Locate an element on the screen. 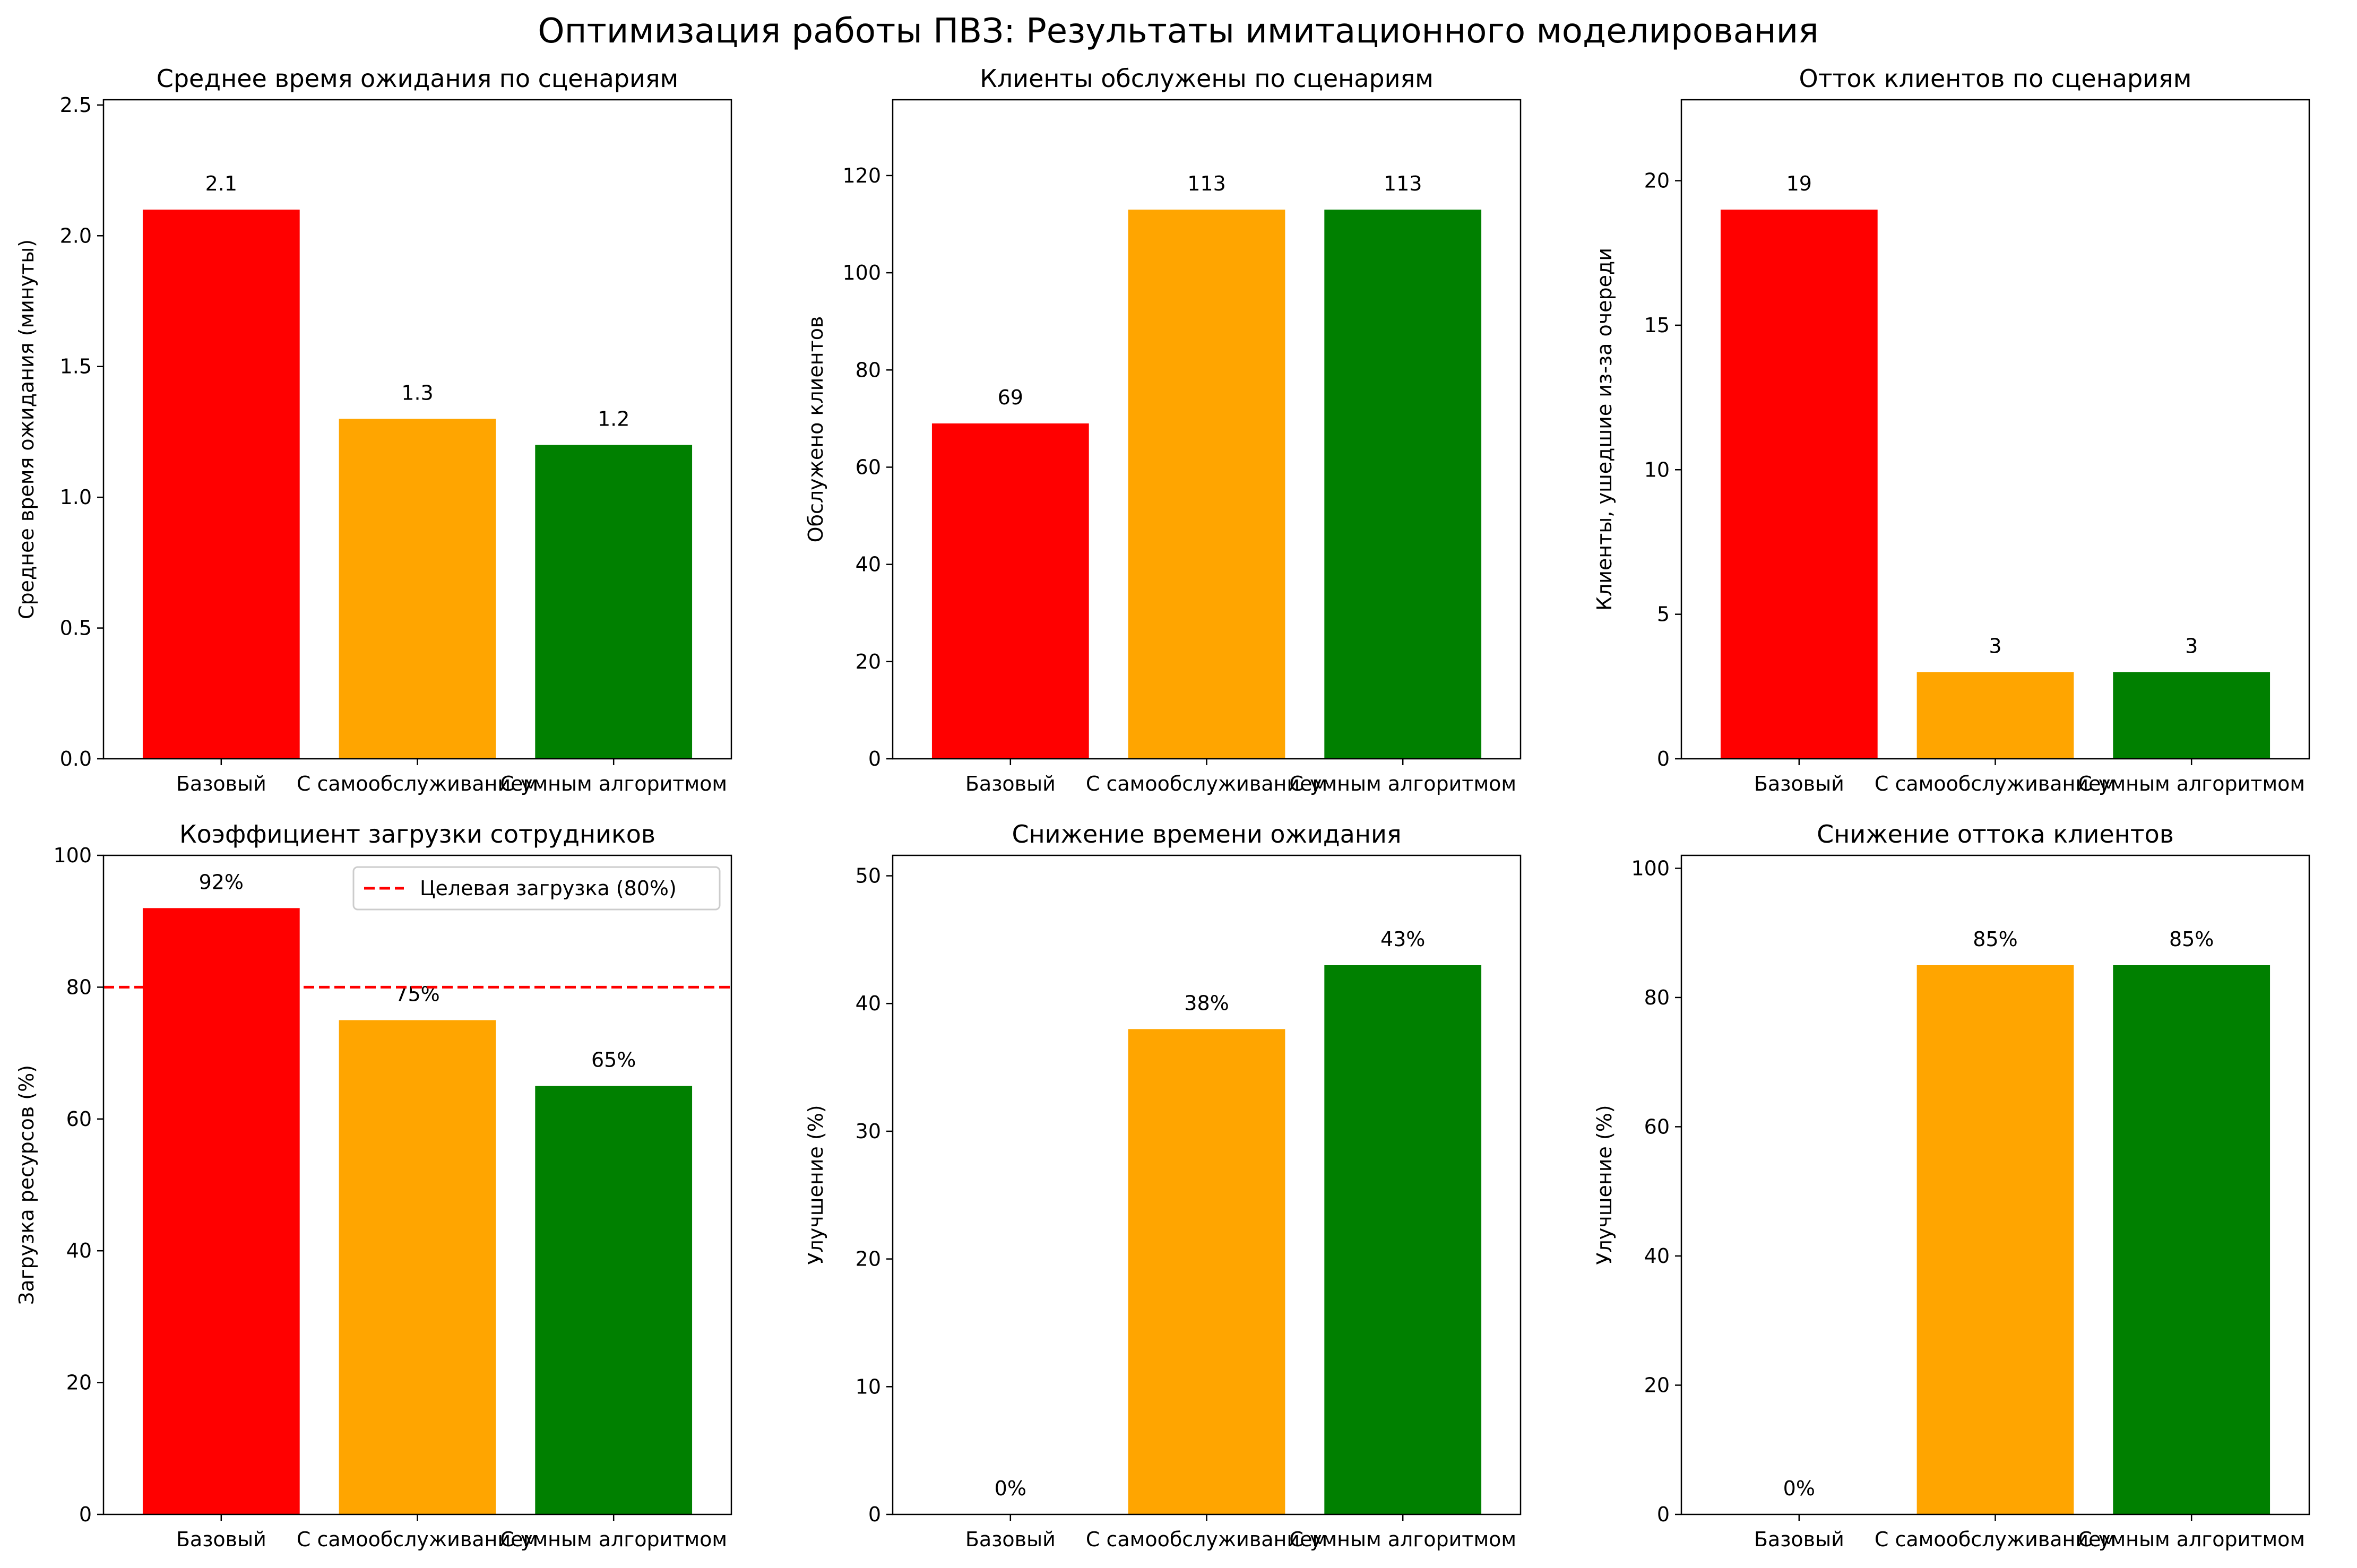 The width and height of the screenshot is (2357, 1568). y-axis-label: Среднее время ожидания (минуты) is located at coordinates (26, 429).